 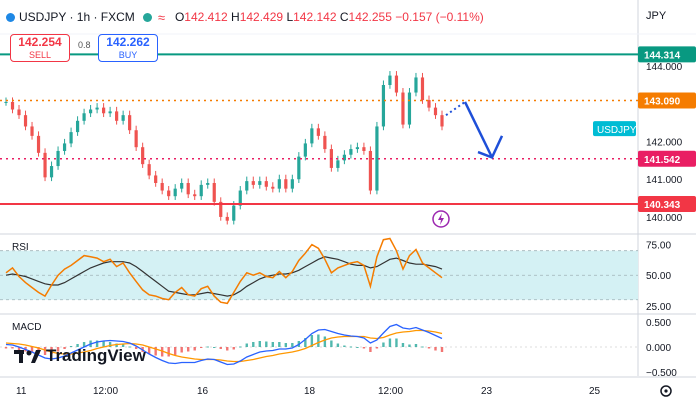 I want to click on settings-gear-icon, so click(x=666, y=391).